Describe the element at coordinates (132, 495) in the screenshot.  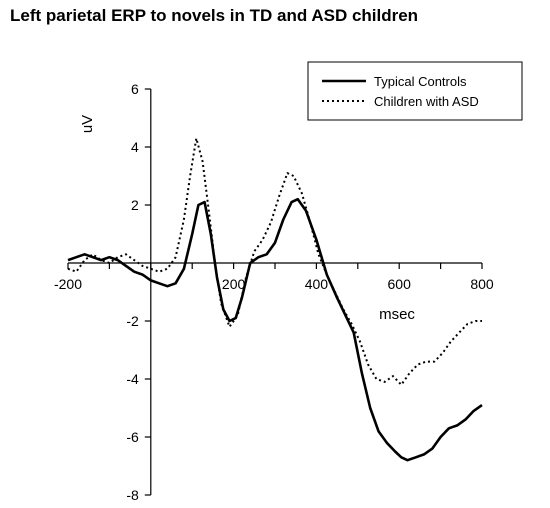
I see `y-tick-label: -8` at that location.